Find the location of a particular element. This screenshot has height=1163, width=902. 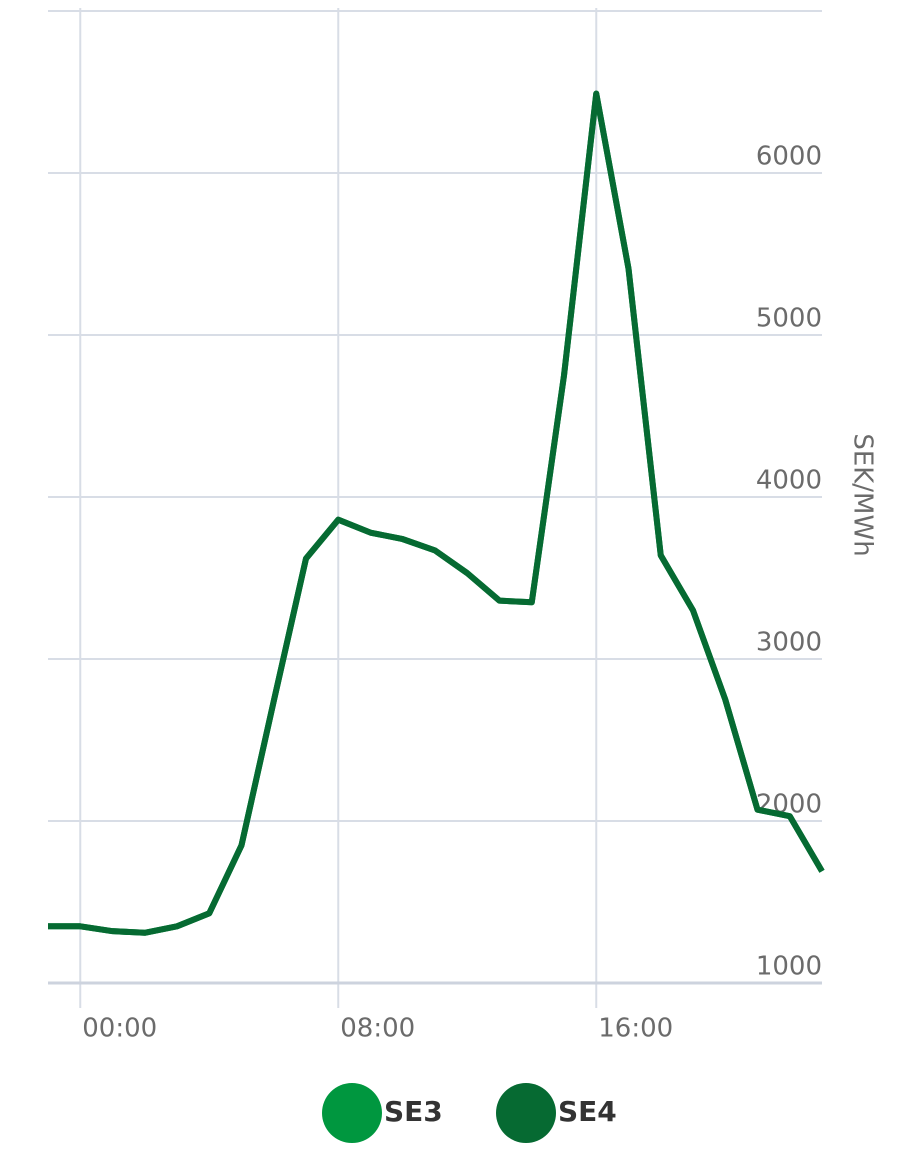

x-tick-label: 08:00 is located at coordinates (377, 1029).